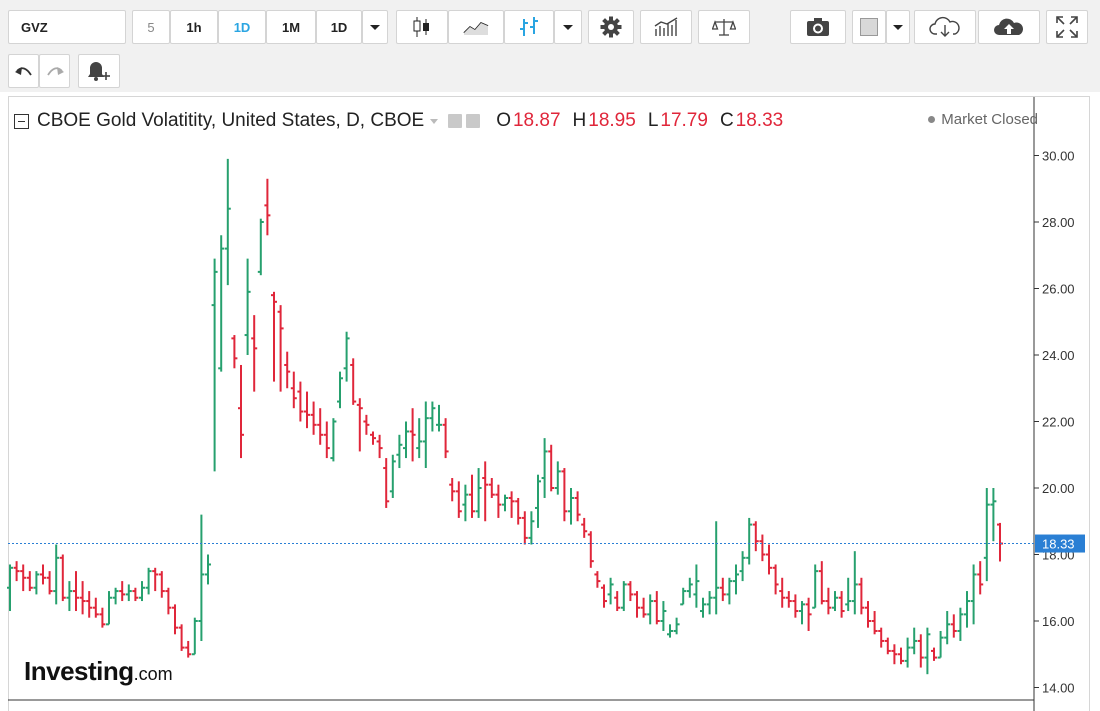 This screenshot has height=711, width=1100. Describe the element at coordinates (1009, 27) in the screenshot. I see `save-chart-button` at that location.